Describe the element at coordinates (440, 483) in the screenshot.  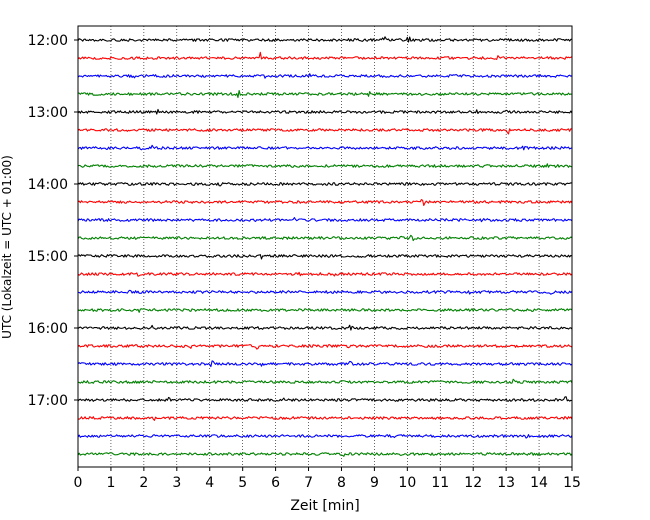
I see `x-tick-label: 11` at that location.